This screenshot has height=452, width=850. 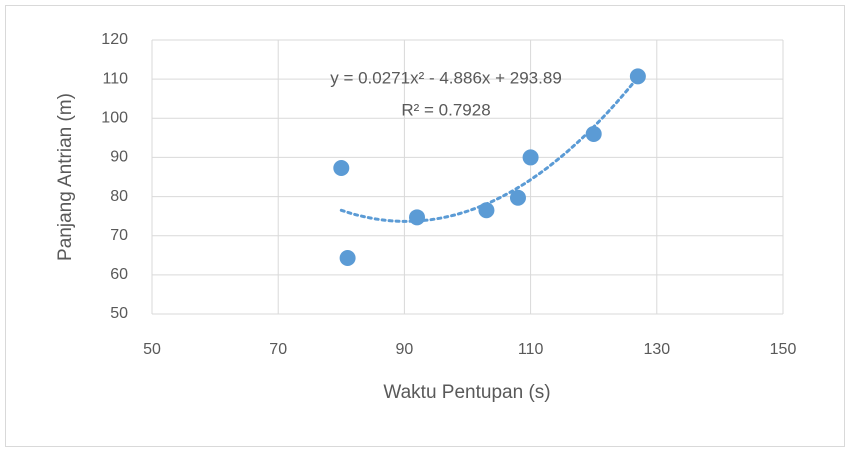 What do you see at coordinates (152, 349) in the screenshot?
I see `x-tick-label: 50` at bounding box center [152, 349].